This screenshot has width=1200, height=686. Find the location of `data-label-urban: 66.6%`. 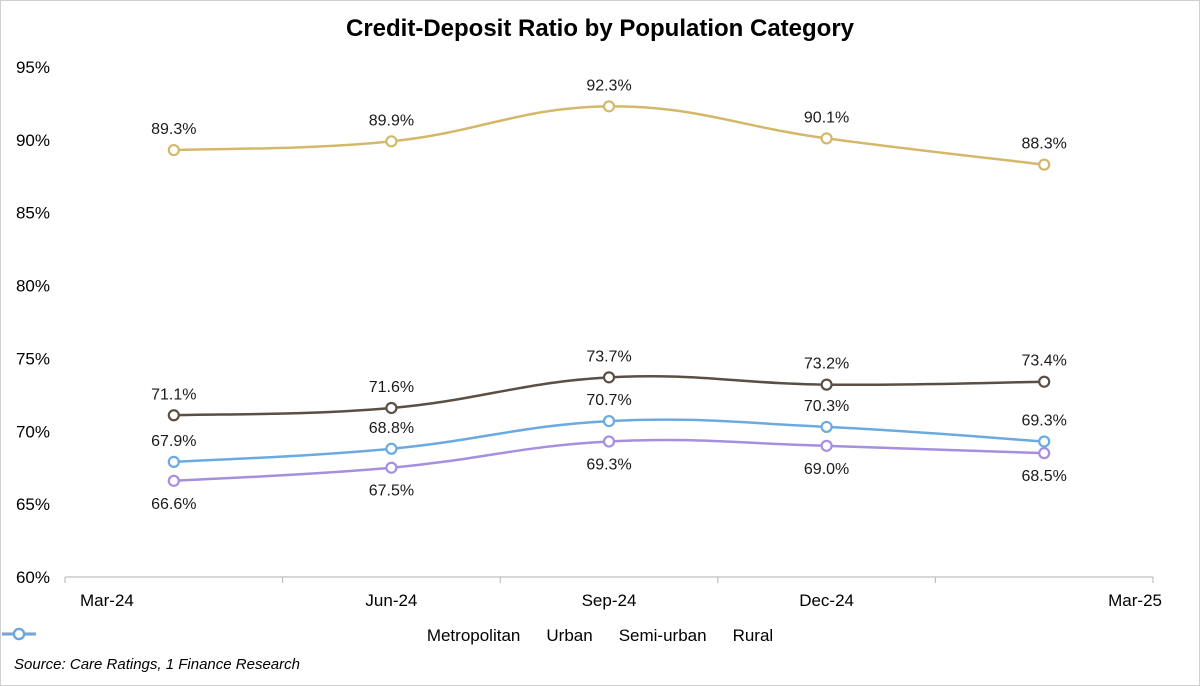

data-label-urban: 66.6% is located at coordinates (173, 504).